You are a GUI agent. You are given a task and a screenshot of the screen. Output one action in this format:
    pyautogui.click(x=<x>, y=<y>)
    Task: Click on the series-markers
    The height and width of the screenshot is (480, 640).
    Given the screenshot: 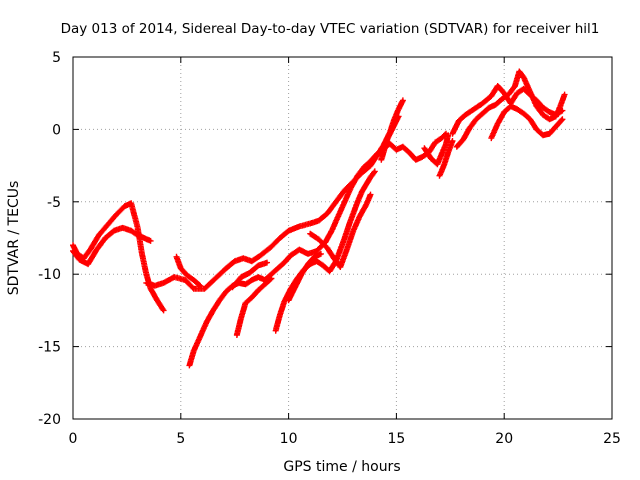 What is the action you would take?
    pyautogui.click(x=390, y=138)
    